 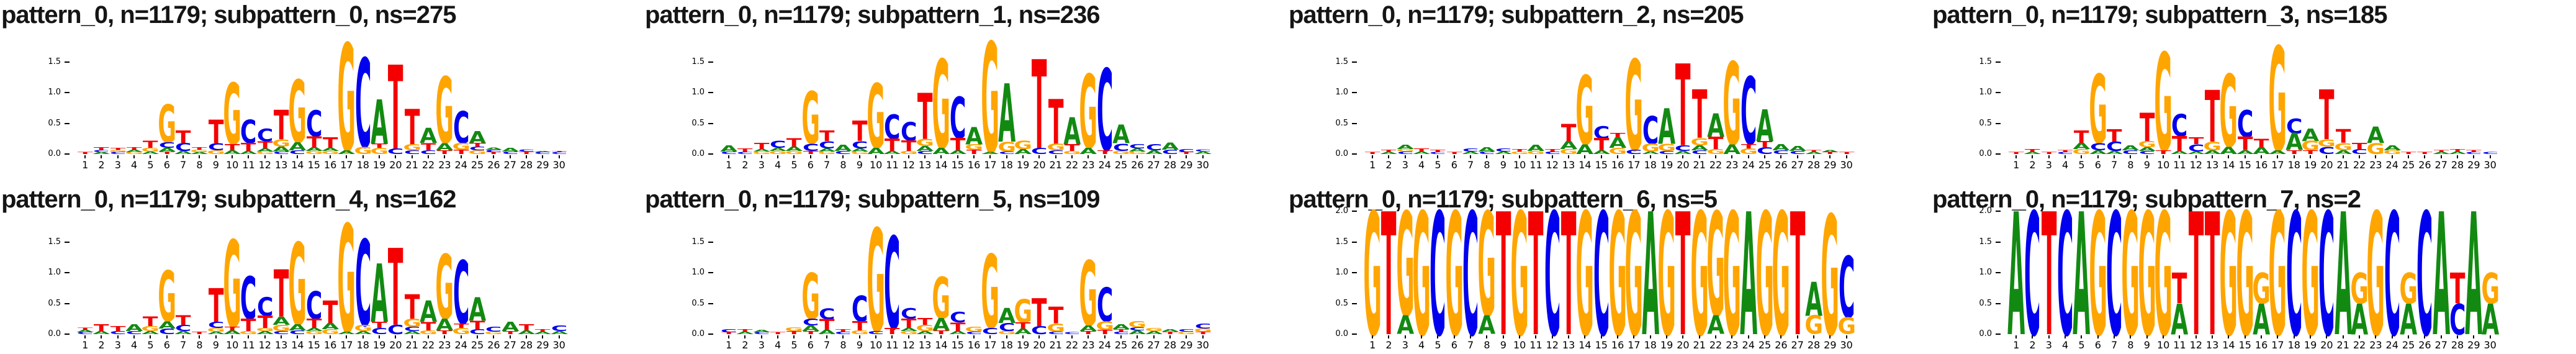 What do you see at coordinates (314, 343) in the screenshot?
I see `x-tick: 15` at bounding box center [314, 343].